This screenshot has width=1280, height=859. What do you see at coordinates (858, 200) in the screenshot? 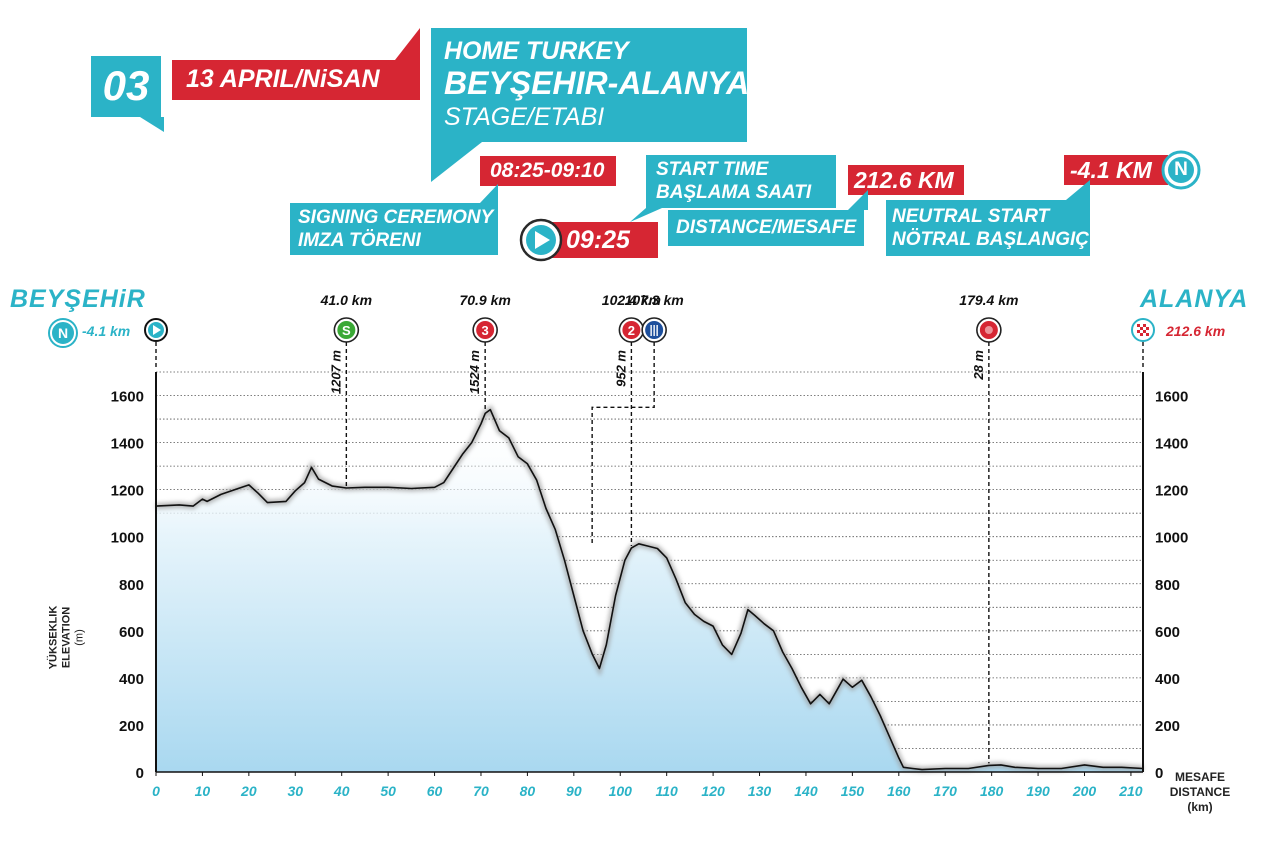
I see `distance-label-tail` at bounding box center [858, 200].